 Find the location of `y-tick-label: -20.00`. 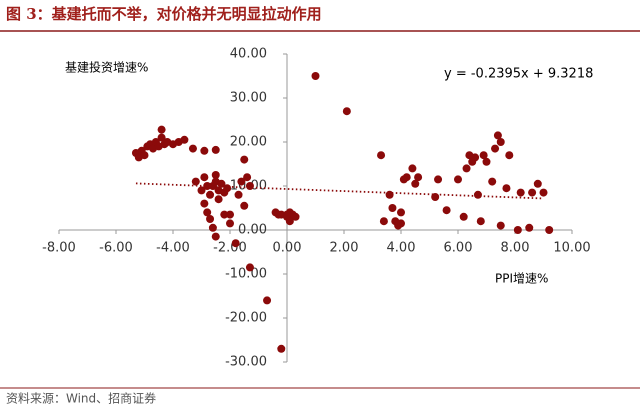

y-tick-label: -20.00 is located at coordinates (246, 318).